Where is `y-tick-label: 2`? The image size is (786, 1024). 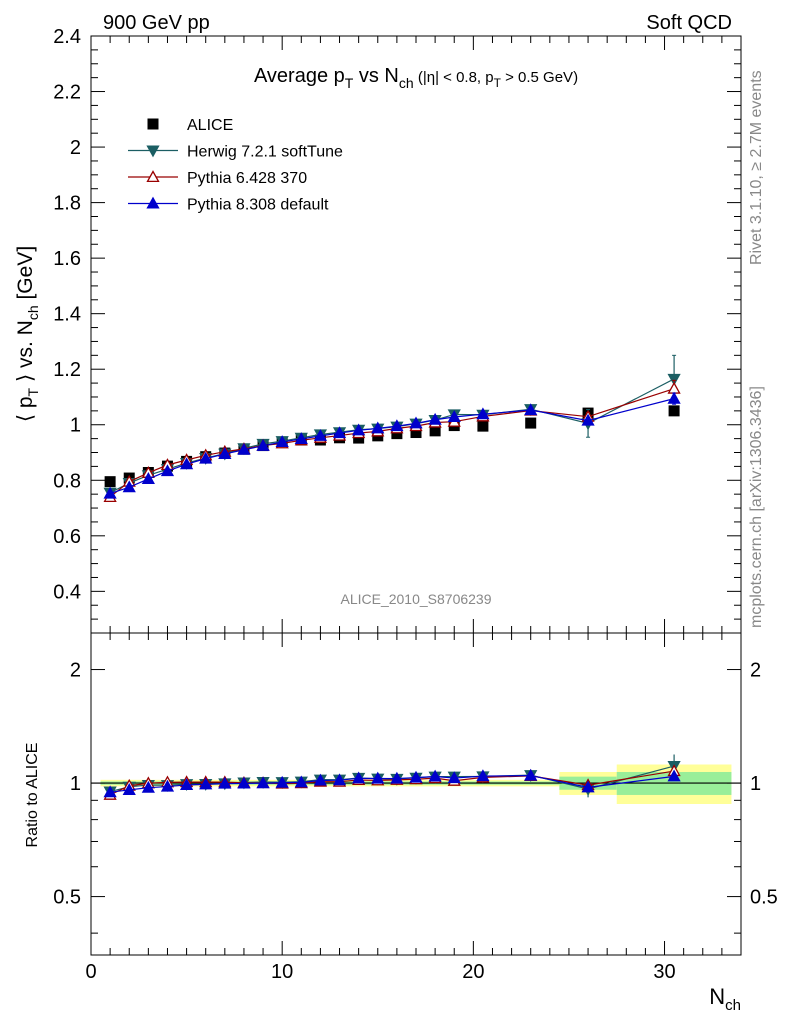 y-tick-label: 2 is located at coordinates (75, 148).